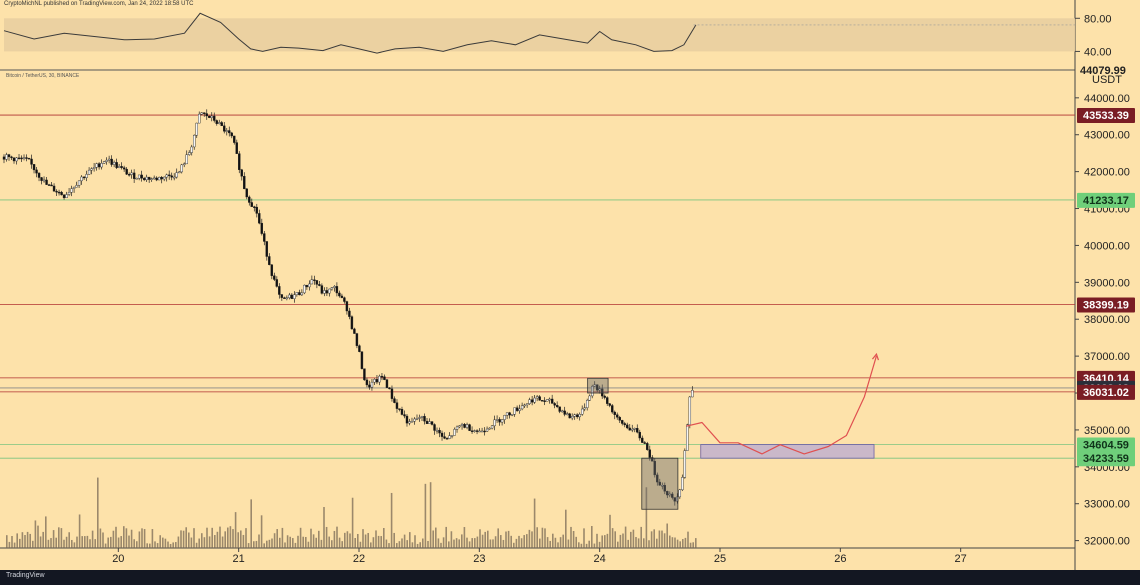  What do you see at coordinates (1106, 201) in the screenshot?
I see `level-tag-label: 41233.17` at bounding box center [1106, 201].